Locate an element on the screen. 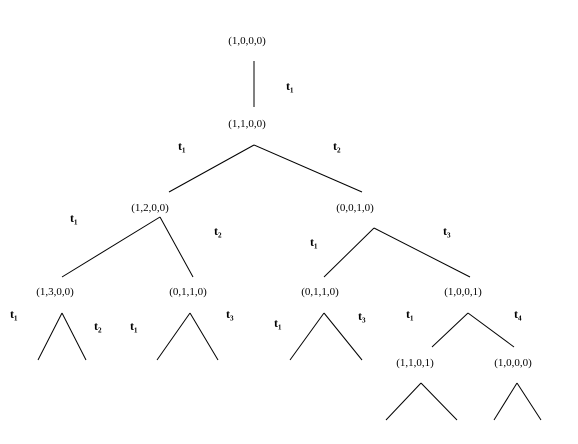 The height and width of the screenshot is (444, 578). node-1001: (1,0,0,1) is located at coordinates (463, 292).